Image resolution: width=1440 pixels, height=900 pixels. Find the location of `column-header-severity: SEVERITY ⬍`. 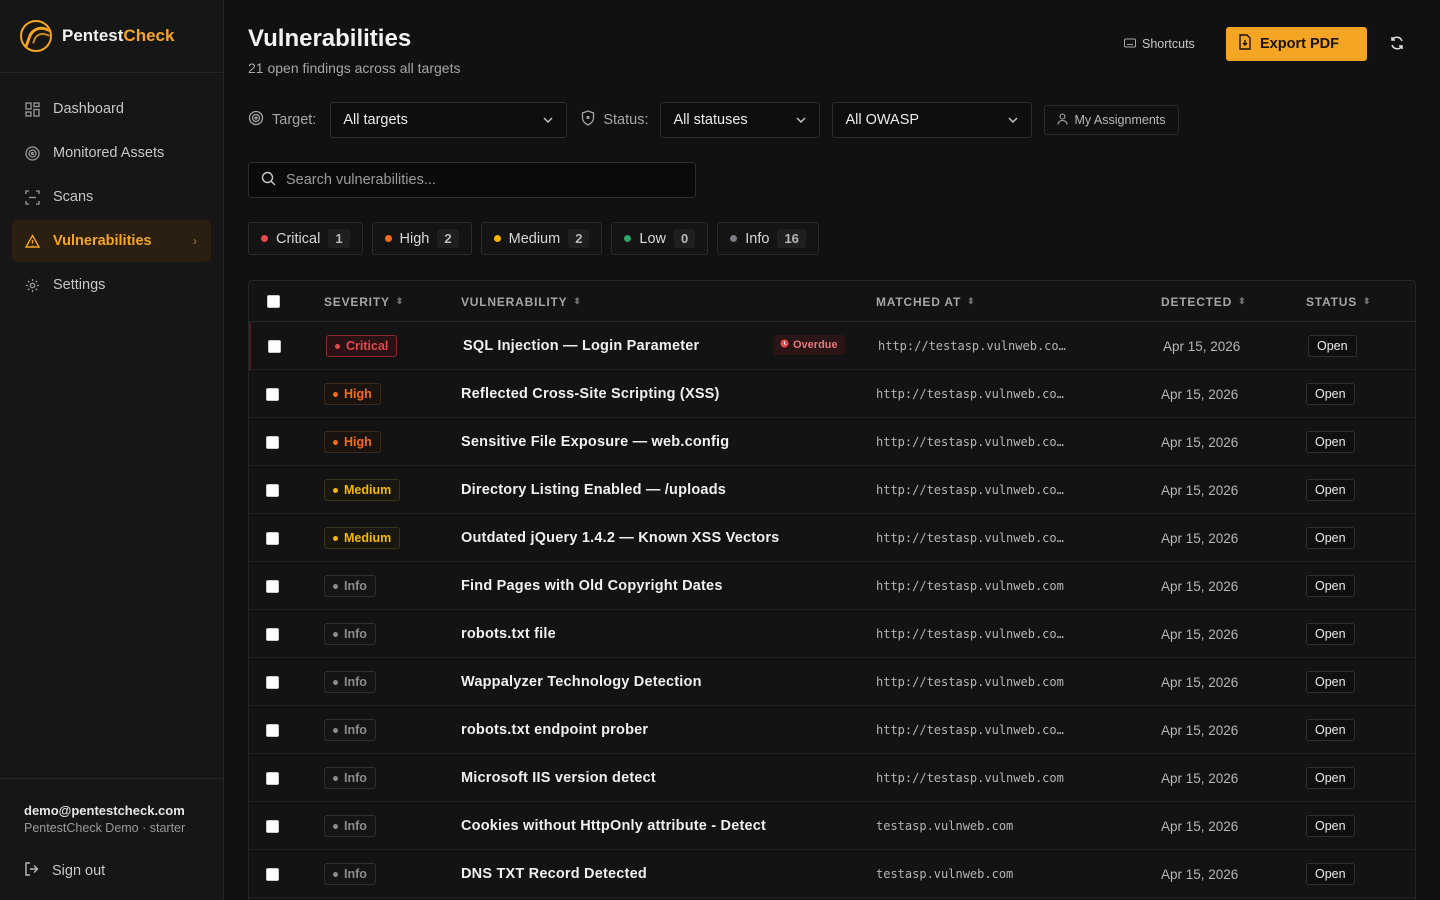

column-header-severity: SEVERITY ⬍ is located at coordinates (364, 301).